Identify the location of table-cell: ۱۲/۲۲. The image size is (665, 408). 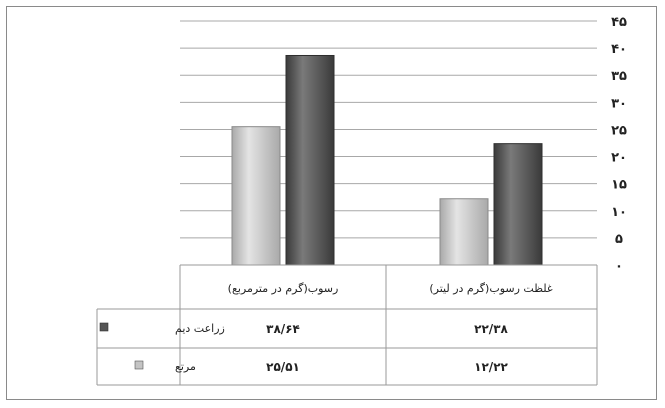
(491, 367).